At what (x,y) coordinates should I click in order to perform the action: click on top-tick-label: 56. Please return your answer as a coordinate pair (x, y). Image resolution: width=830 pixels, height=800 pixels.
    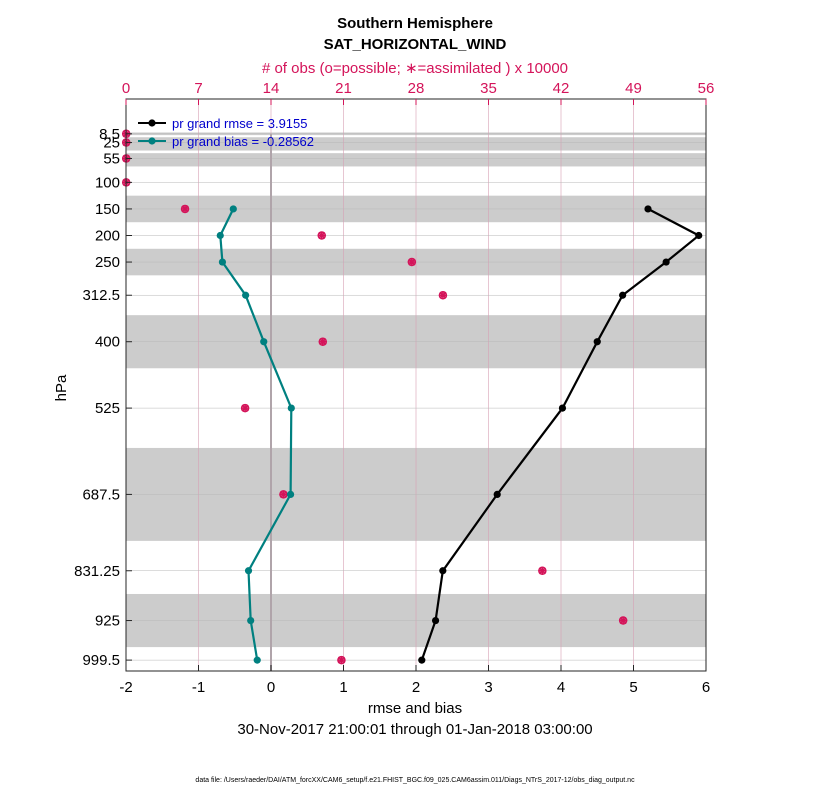
    Looking at the image, I should click on (706, 88).